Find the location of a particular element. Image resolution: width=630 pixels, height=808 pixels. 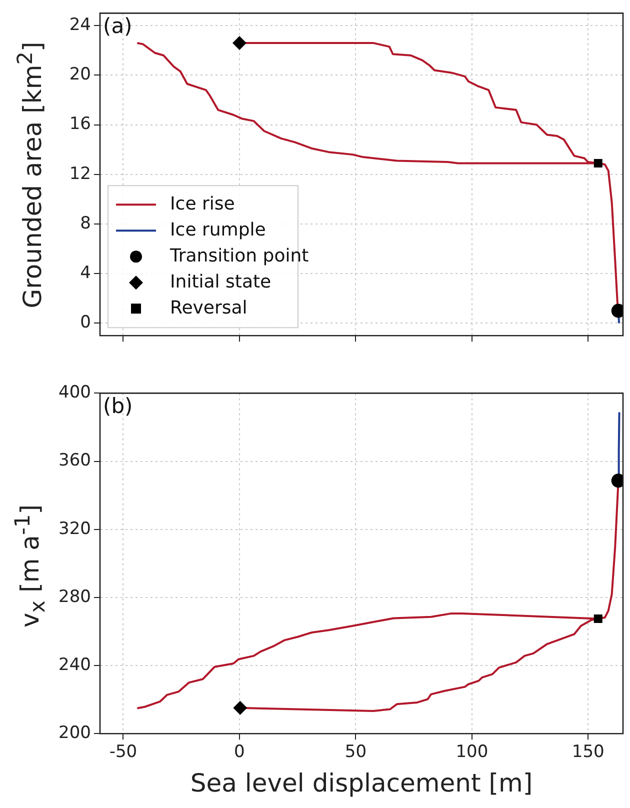

y-tick-label: 16 is located at coordinates (80, 124).